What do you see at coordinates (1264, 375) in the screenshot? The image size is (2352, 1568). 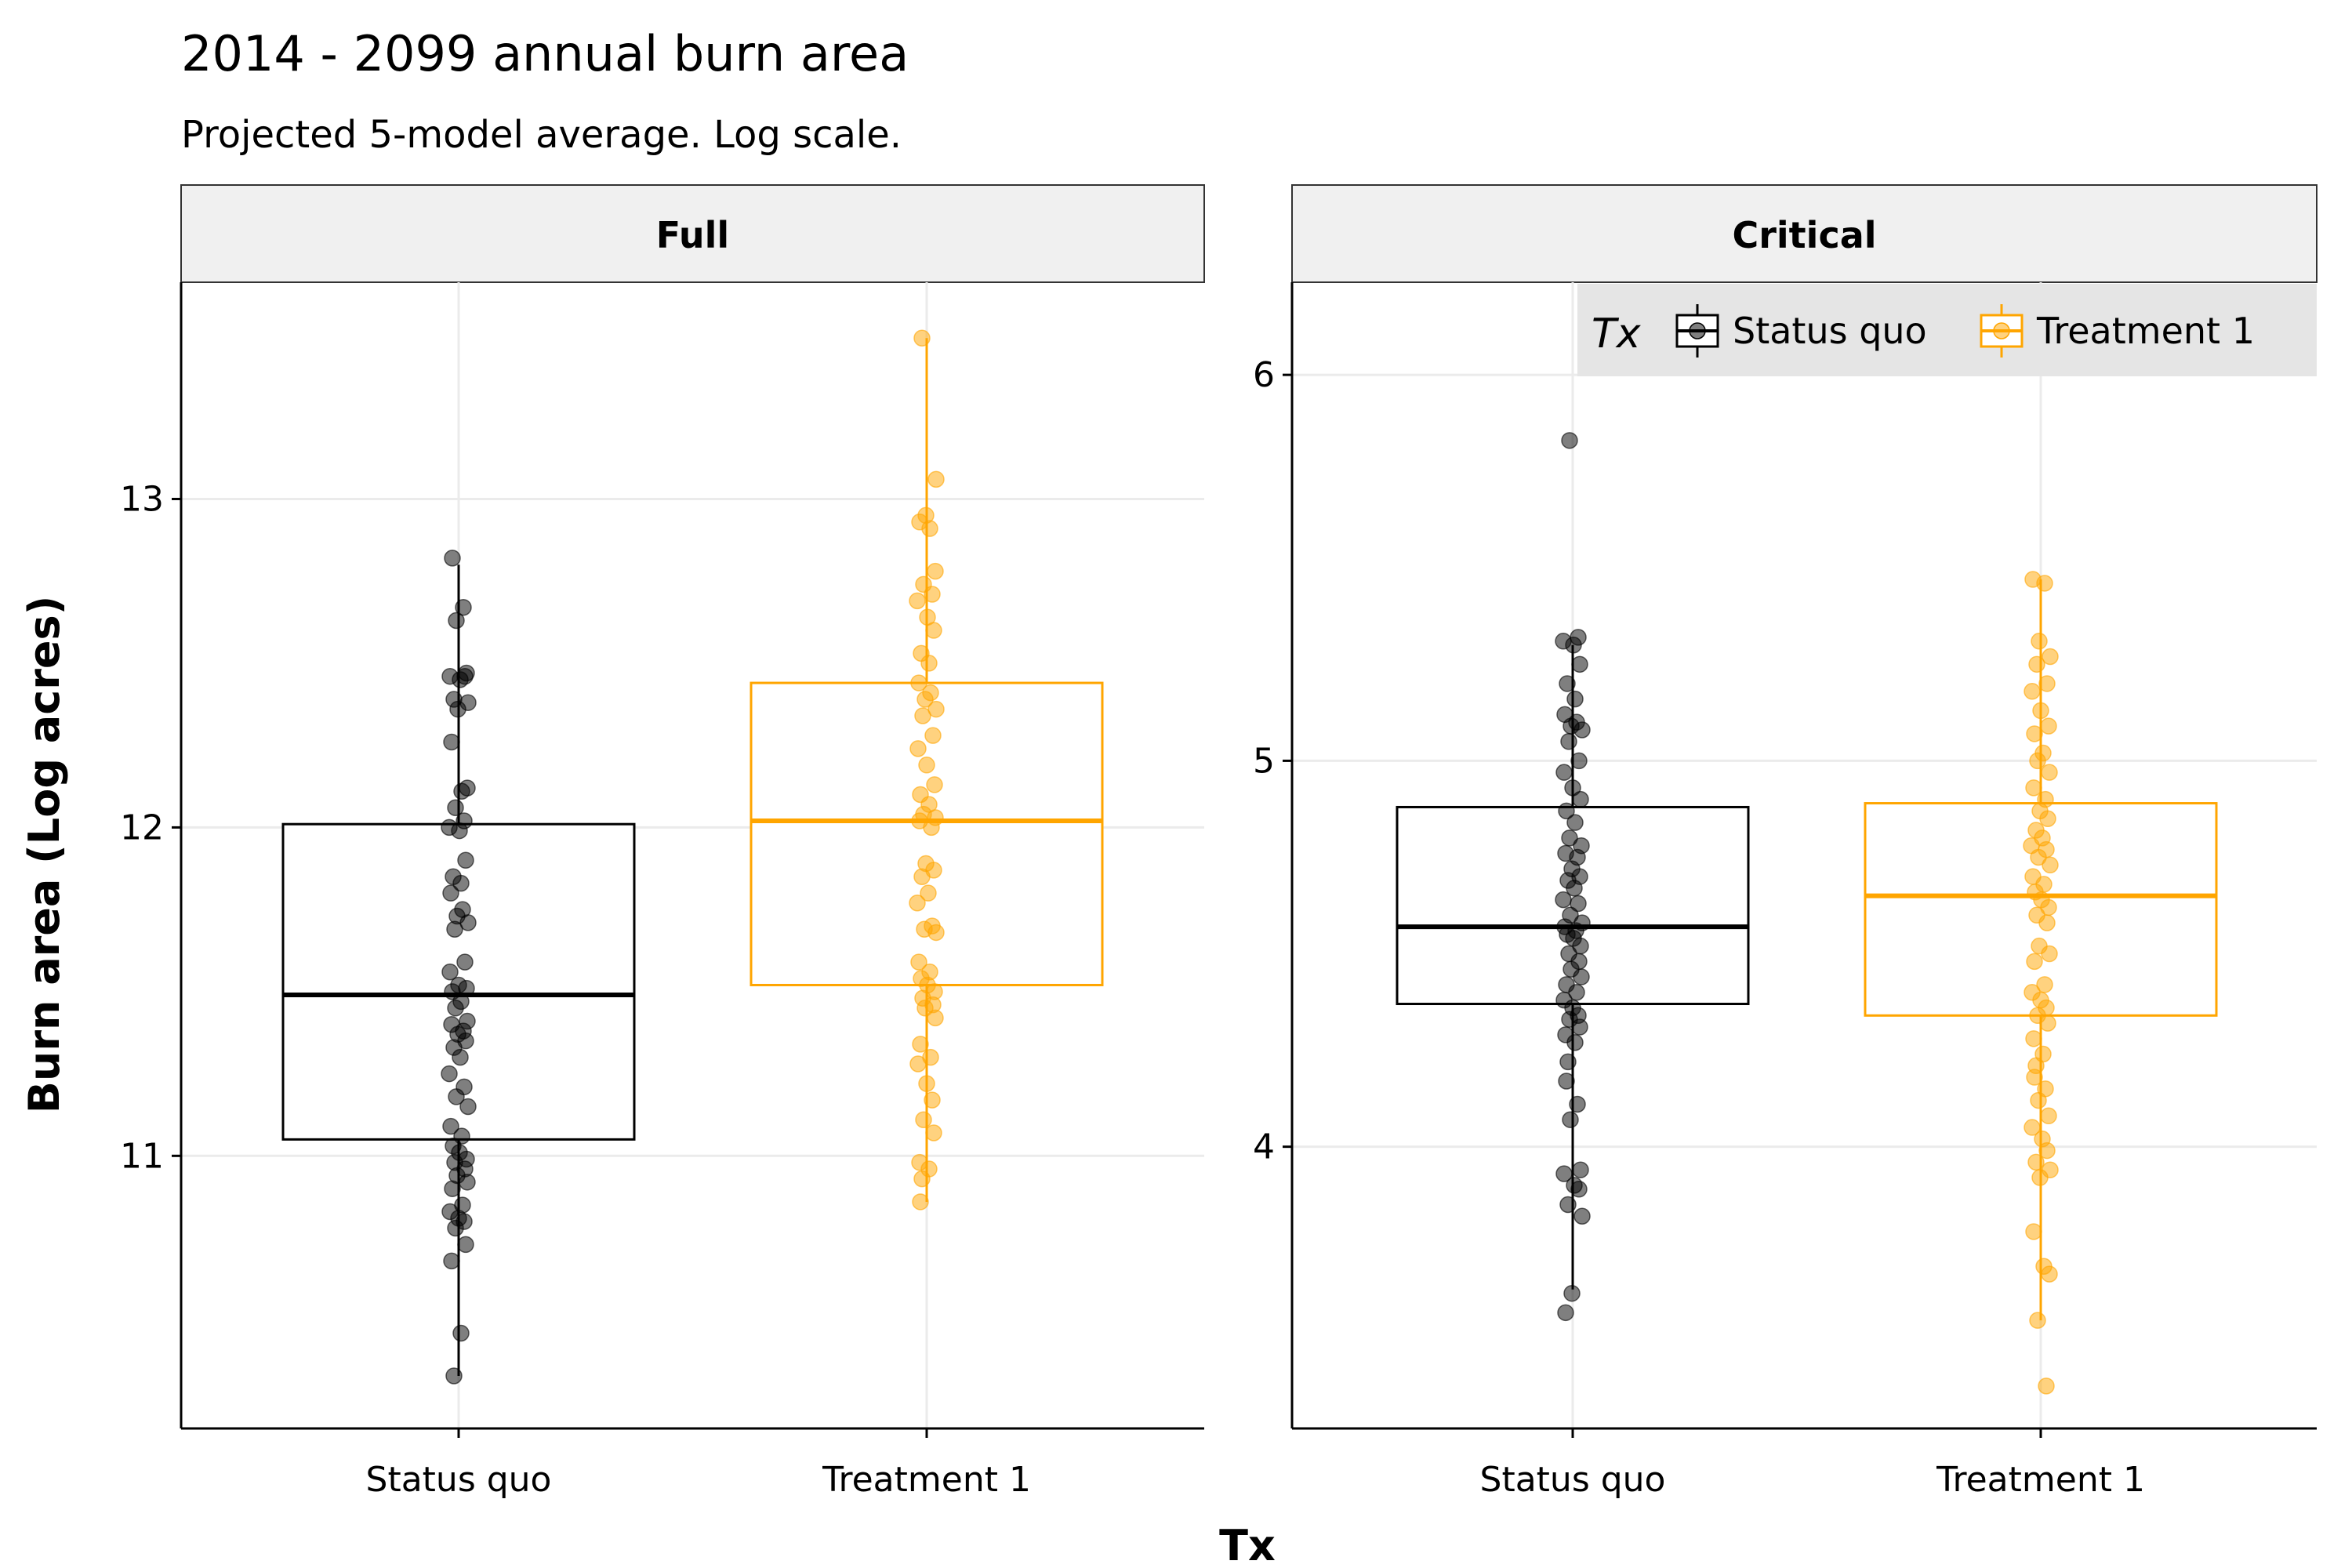 I see `y-tick-label: 6` at bounding box center [1264, 375].